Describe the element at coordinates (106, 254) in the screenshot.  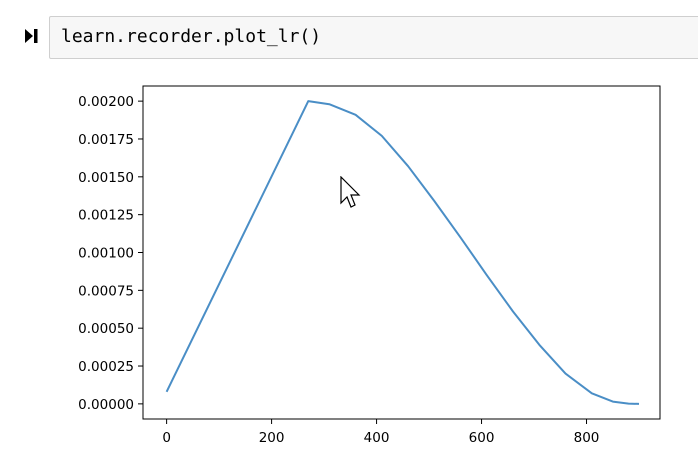
I see `y-tick-label: 0.00100` at that location.